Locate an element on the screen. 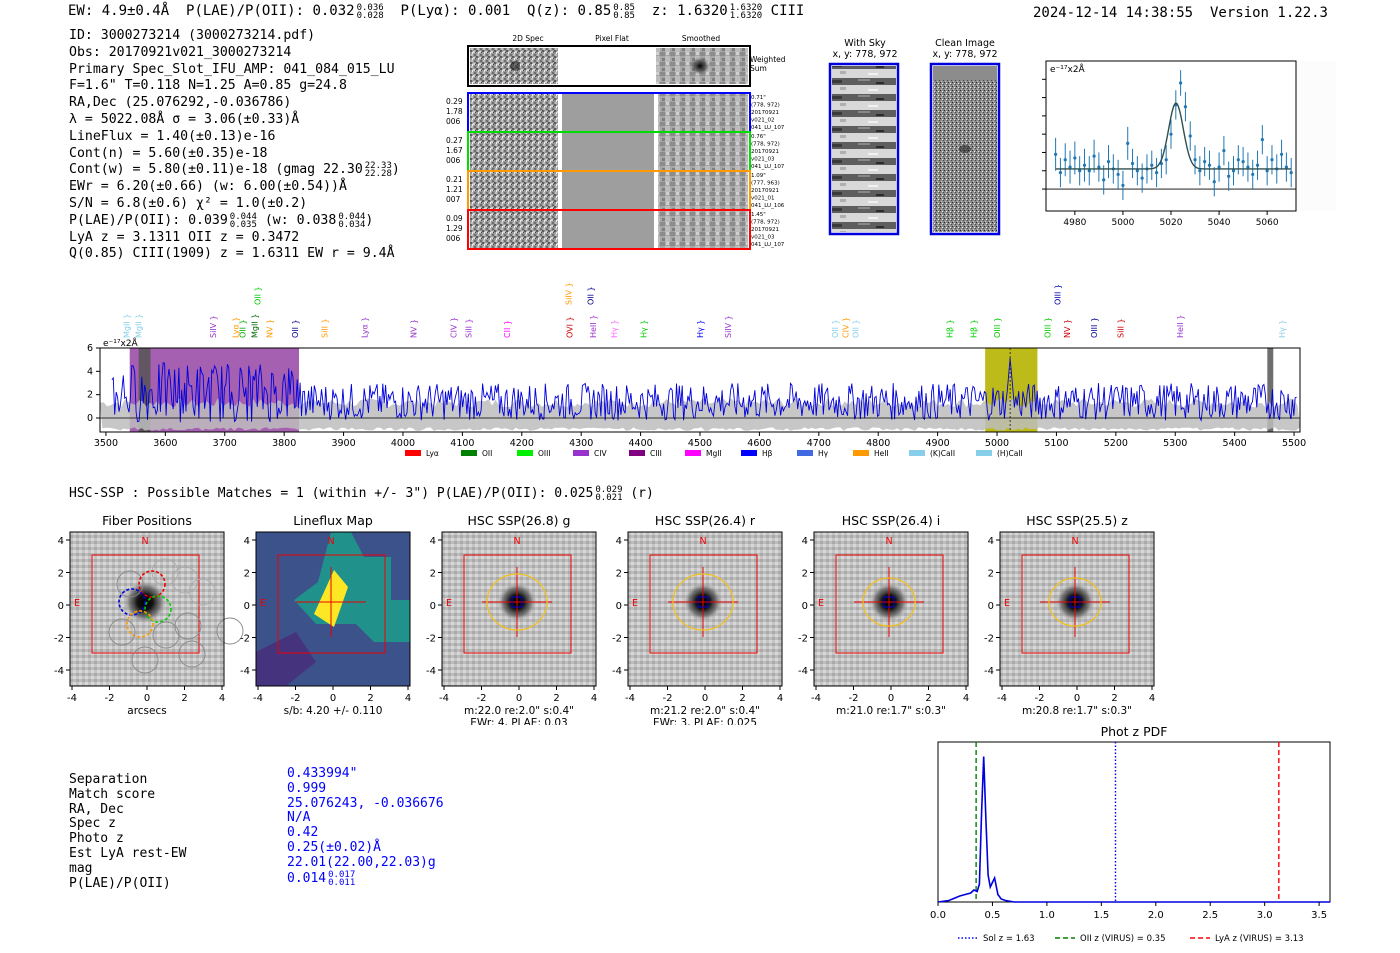 Image resolution: width=1400 pixels, height=953 pixels. x-tick-label: 4700 is located at coordinates (819, 443).